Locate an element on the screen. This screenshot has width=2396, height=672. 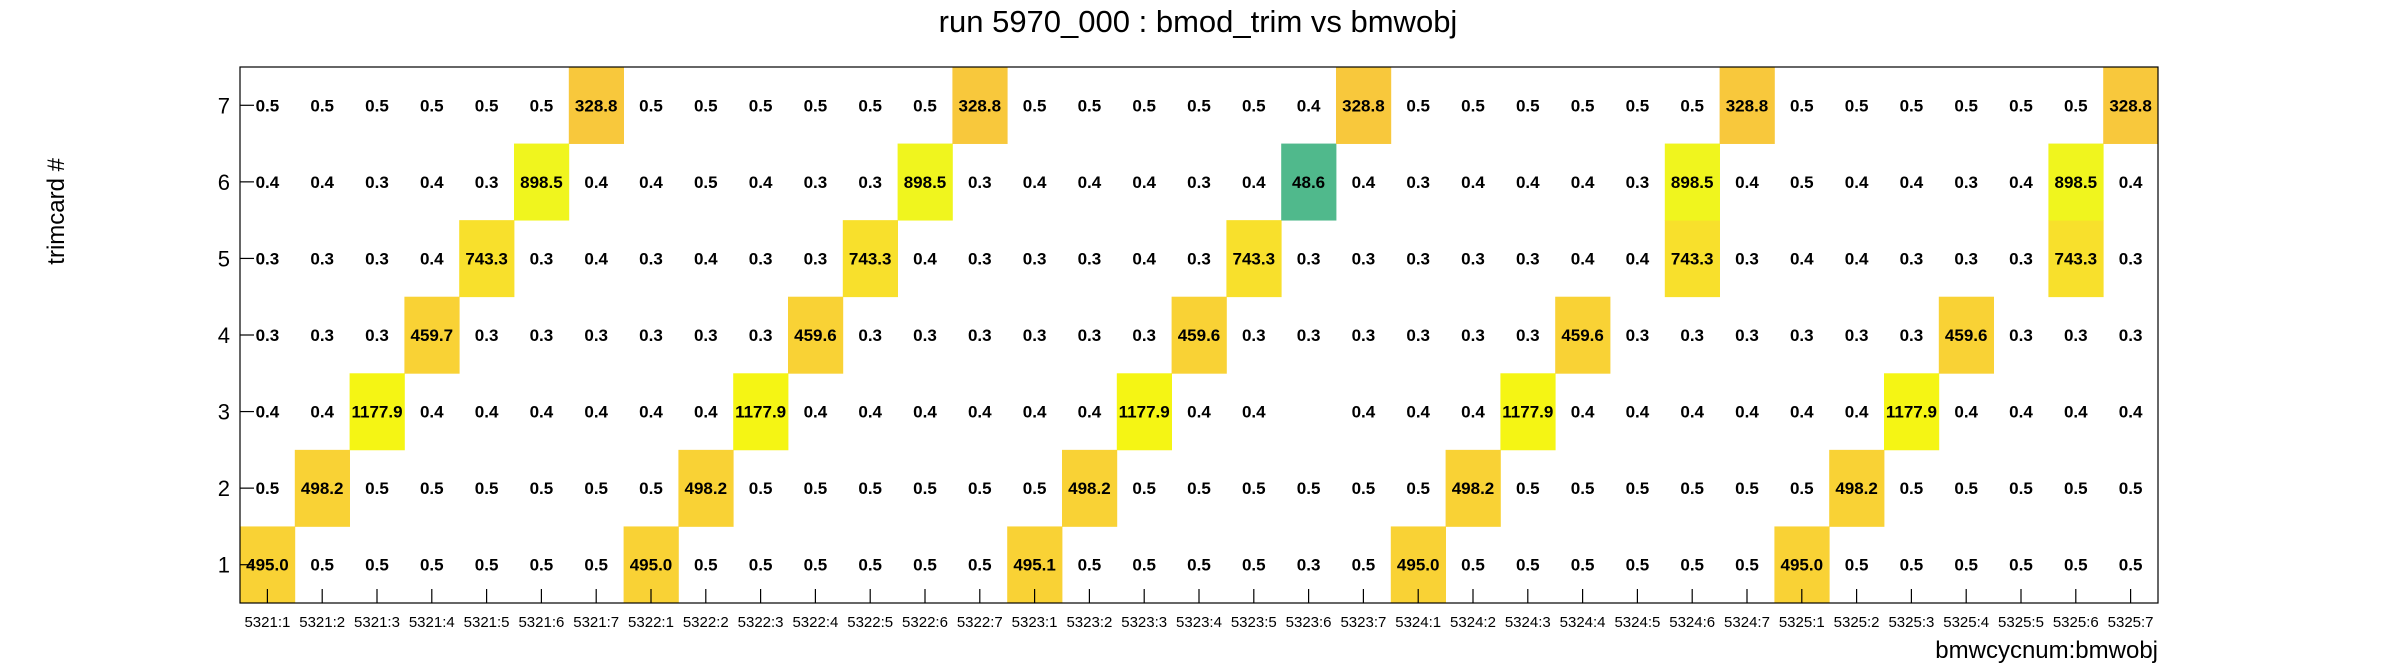
x-tick-label: 5324:2 is located at coordinates (1473, 622).